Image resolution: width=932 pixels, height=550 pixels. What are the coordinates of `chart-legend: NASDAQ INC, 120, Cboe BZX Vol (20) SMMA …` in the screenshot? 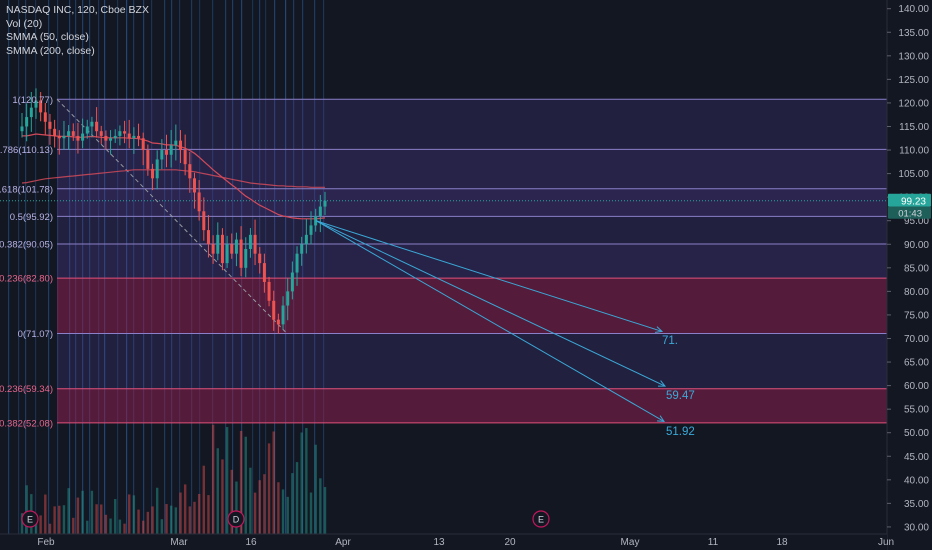 It's located at (77, 31).